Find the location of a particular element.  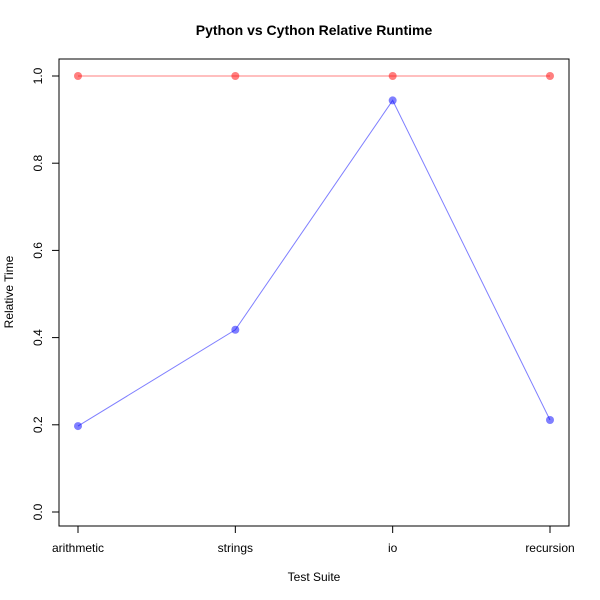

y-axis-label: Relative Time is located at coordinates (9, 291).